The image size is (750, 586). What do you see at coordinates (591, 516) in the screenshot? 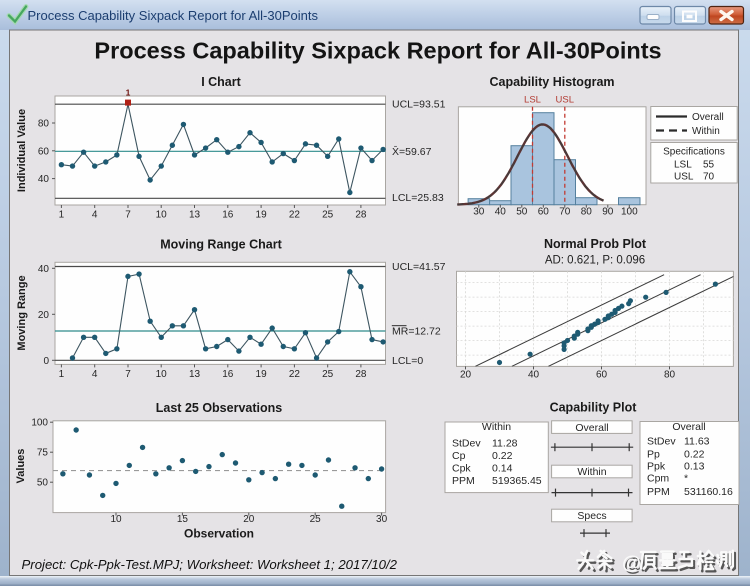
I see `svg-text: Specs` at bounding box center [591, 516].